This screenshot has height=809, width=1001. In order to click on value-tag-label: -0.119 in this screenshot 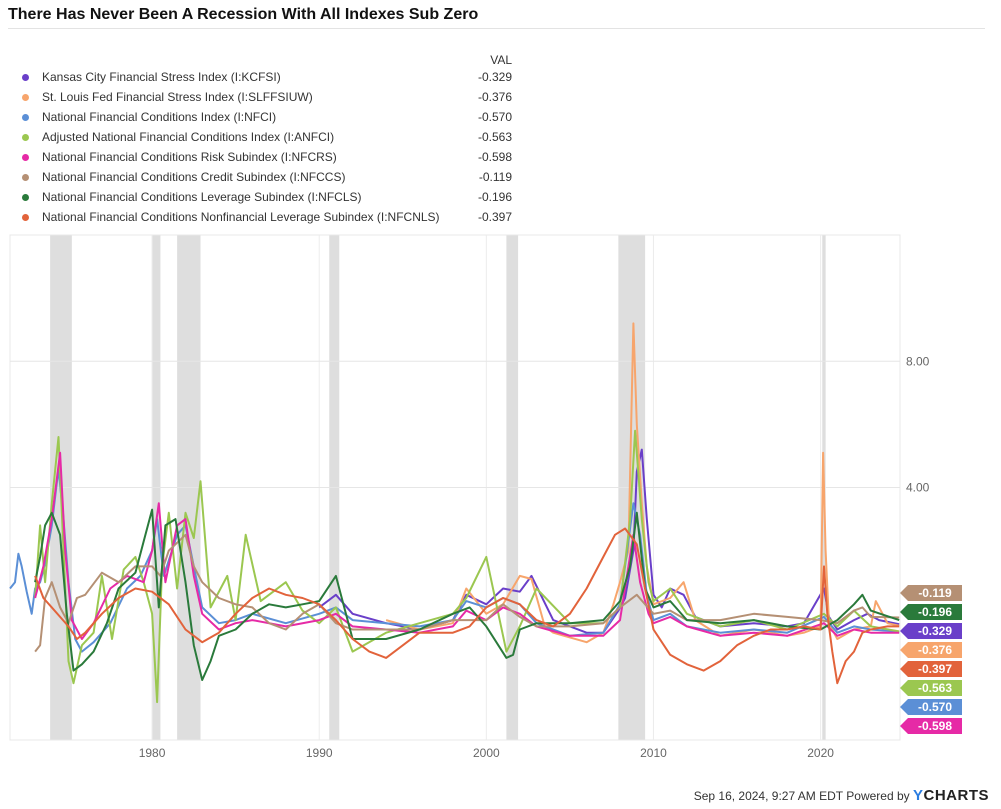, I will do `click(935, 593)`.